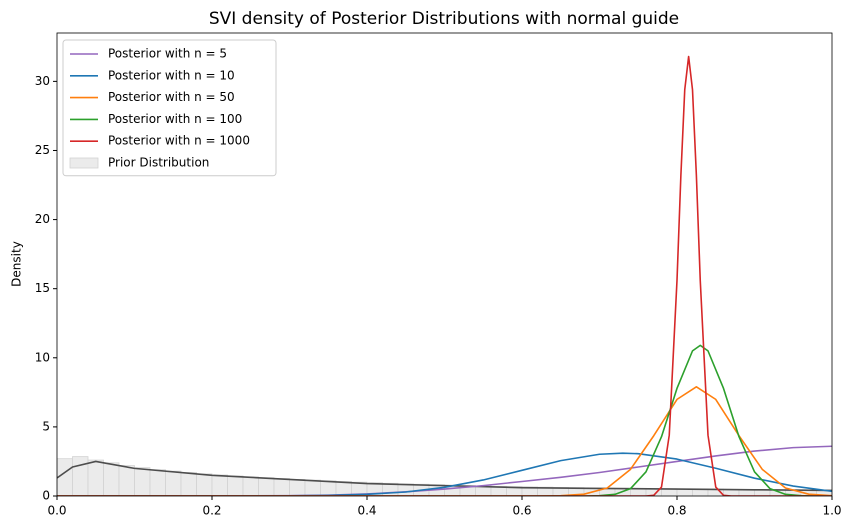 Image resolution: width=853 pixels, height=530 pixels. I want to click on y-axis-label: Density, so click(17, 264).